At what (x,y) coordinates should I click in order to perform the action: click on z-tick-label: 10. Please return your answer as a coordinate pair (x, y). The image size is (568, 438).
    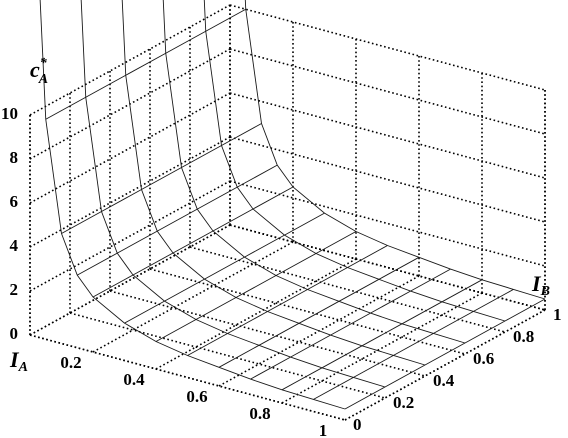
    Looking at the image, I should click on (9, 113).